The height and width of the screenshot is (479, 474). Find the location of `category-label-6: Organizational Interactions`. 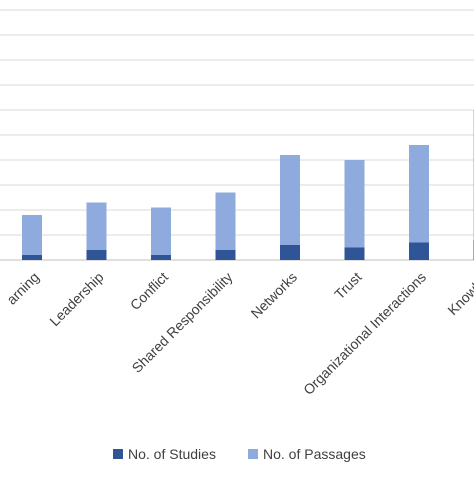

category-label-6: Organizational Interactions is located at coordinates (364, 333).